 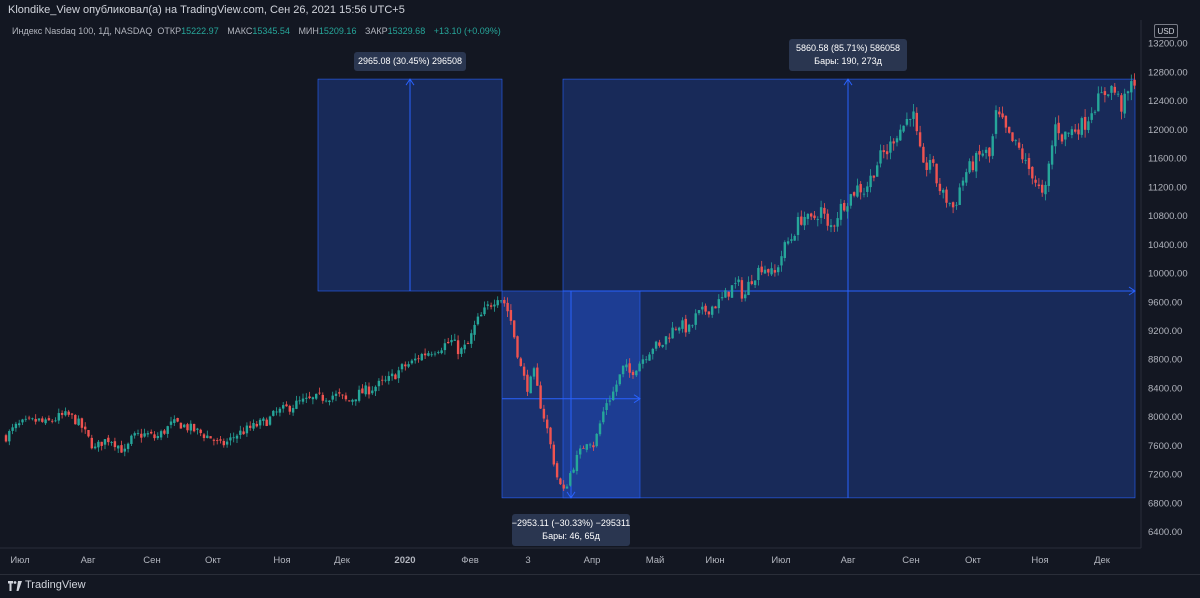 I want to click on currency-badge: USD, so click(x=1166, y=31).